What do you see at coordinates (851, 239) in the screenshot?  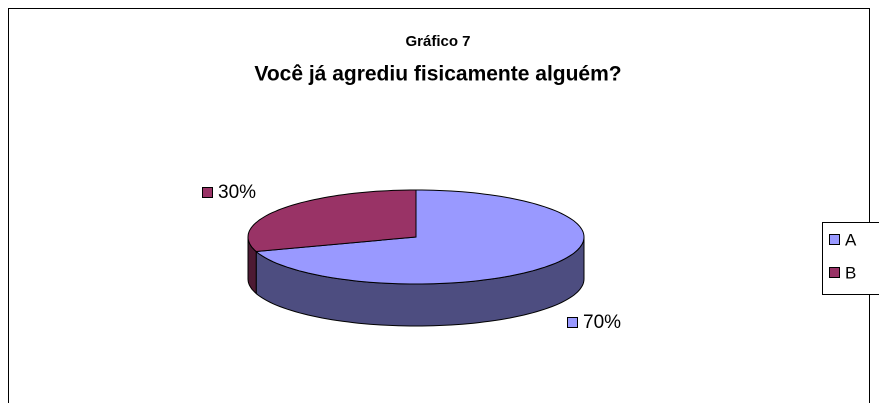 I see `legend-label: A` at bounding box center [851, 239].